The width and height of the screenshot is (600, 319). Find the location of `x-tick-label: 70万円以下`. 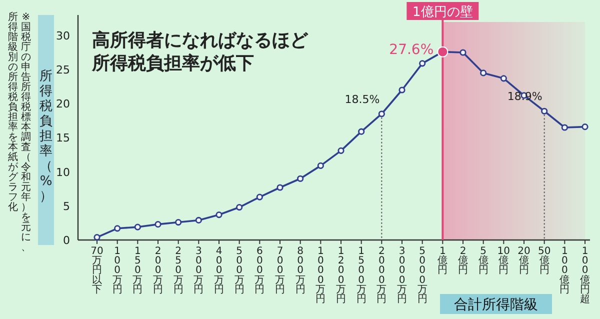

x-tick-label: 70万円以下 is located at coordinates (97, 271).